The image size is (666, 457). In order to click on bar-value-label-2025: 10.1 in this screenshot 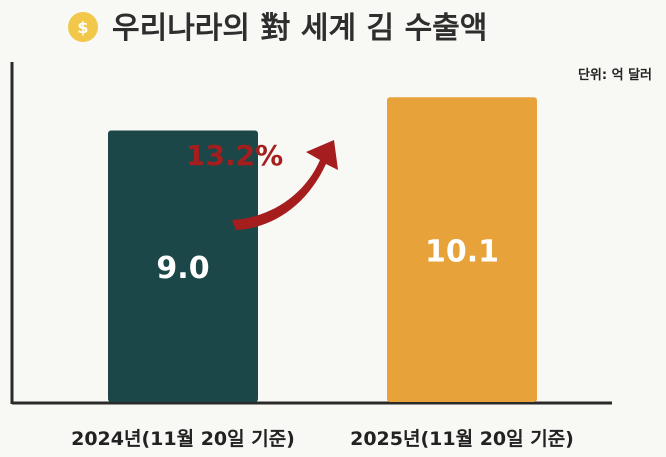, I will do `click(462, 252)`.